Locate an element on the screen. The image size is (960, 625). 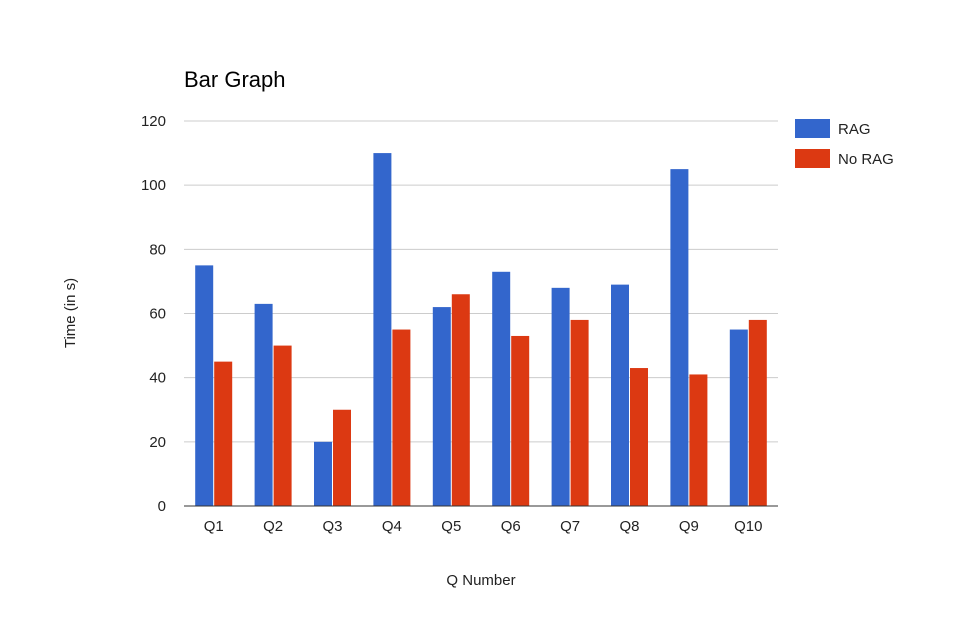
bar-rag-q9 is located at coordinates (679, 337).